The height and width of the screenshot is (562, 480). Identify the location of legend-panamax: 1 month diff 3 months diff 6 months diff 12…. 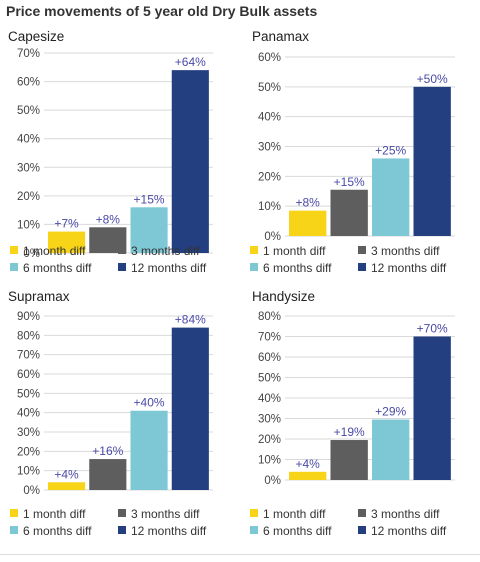
(360, 262).